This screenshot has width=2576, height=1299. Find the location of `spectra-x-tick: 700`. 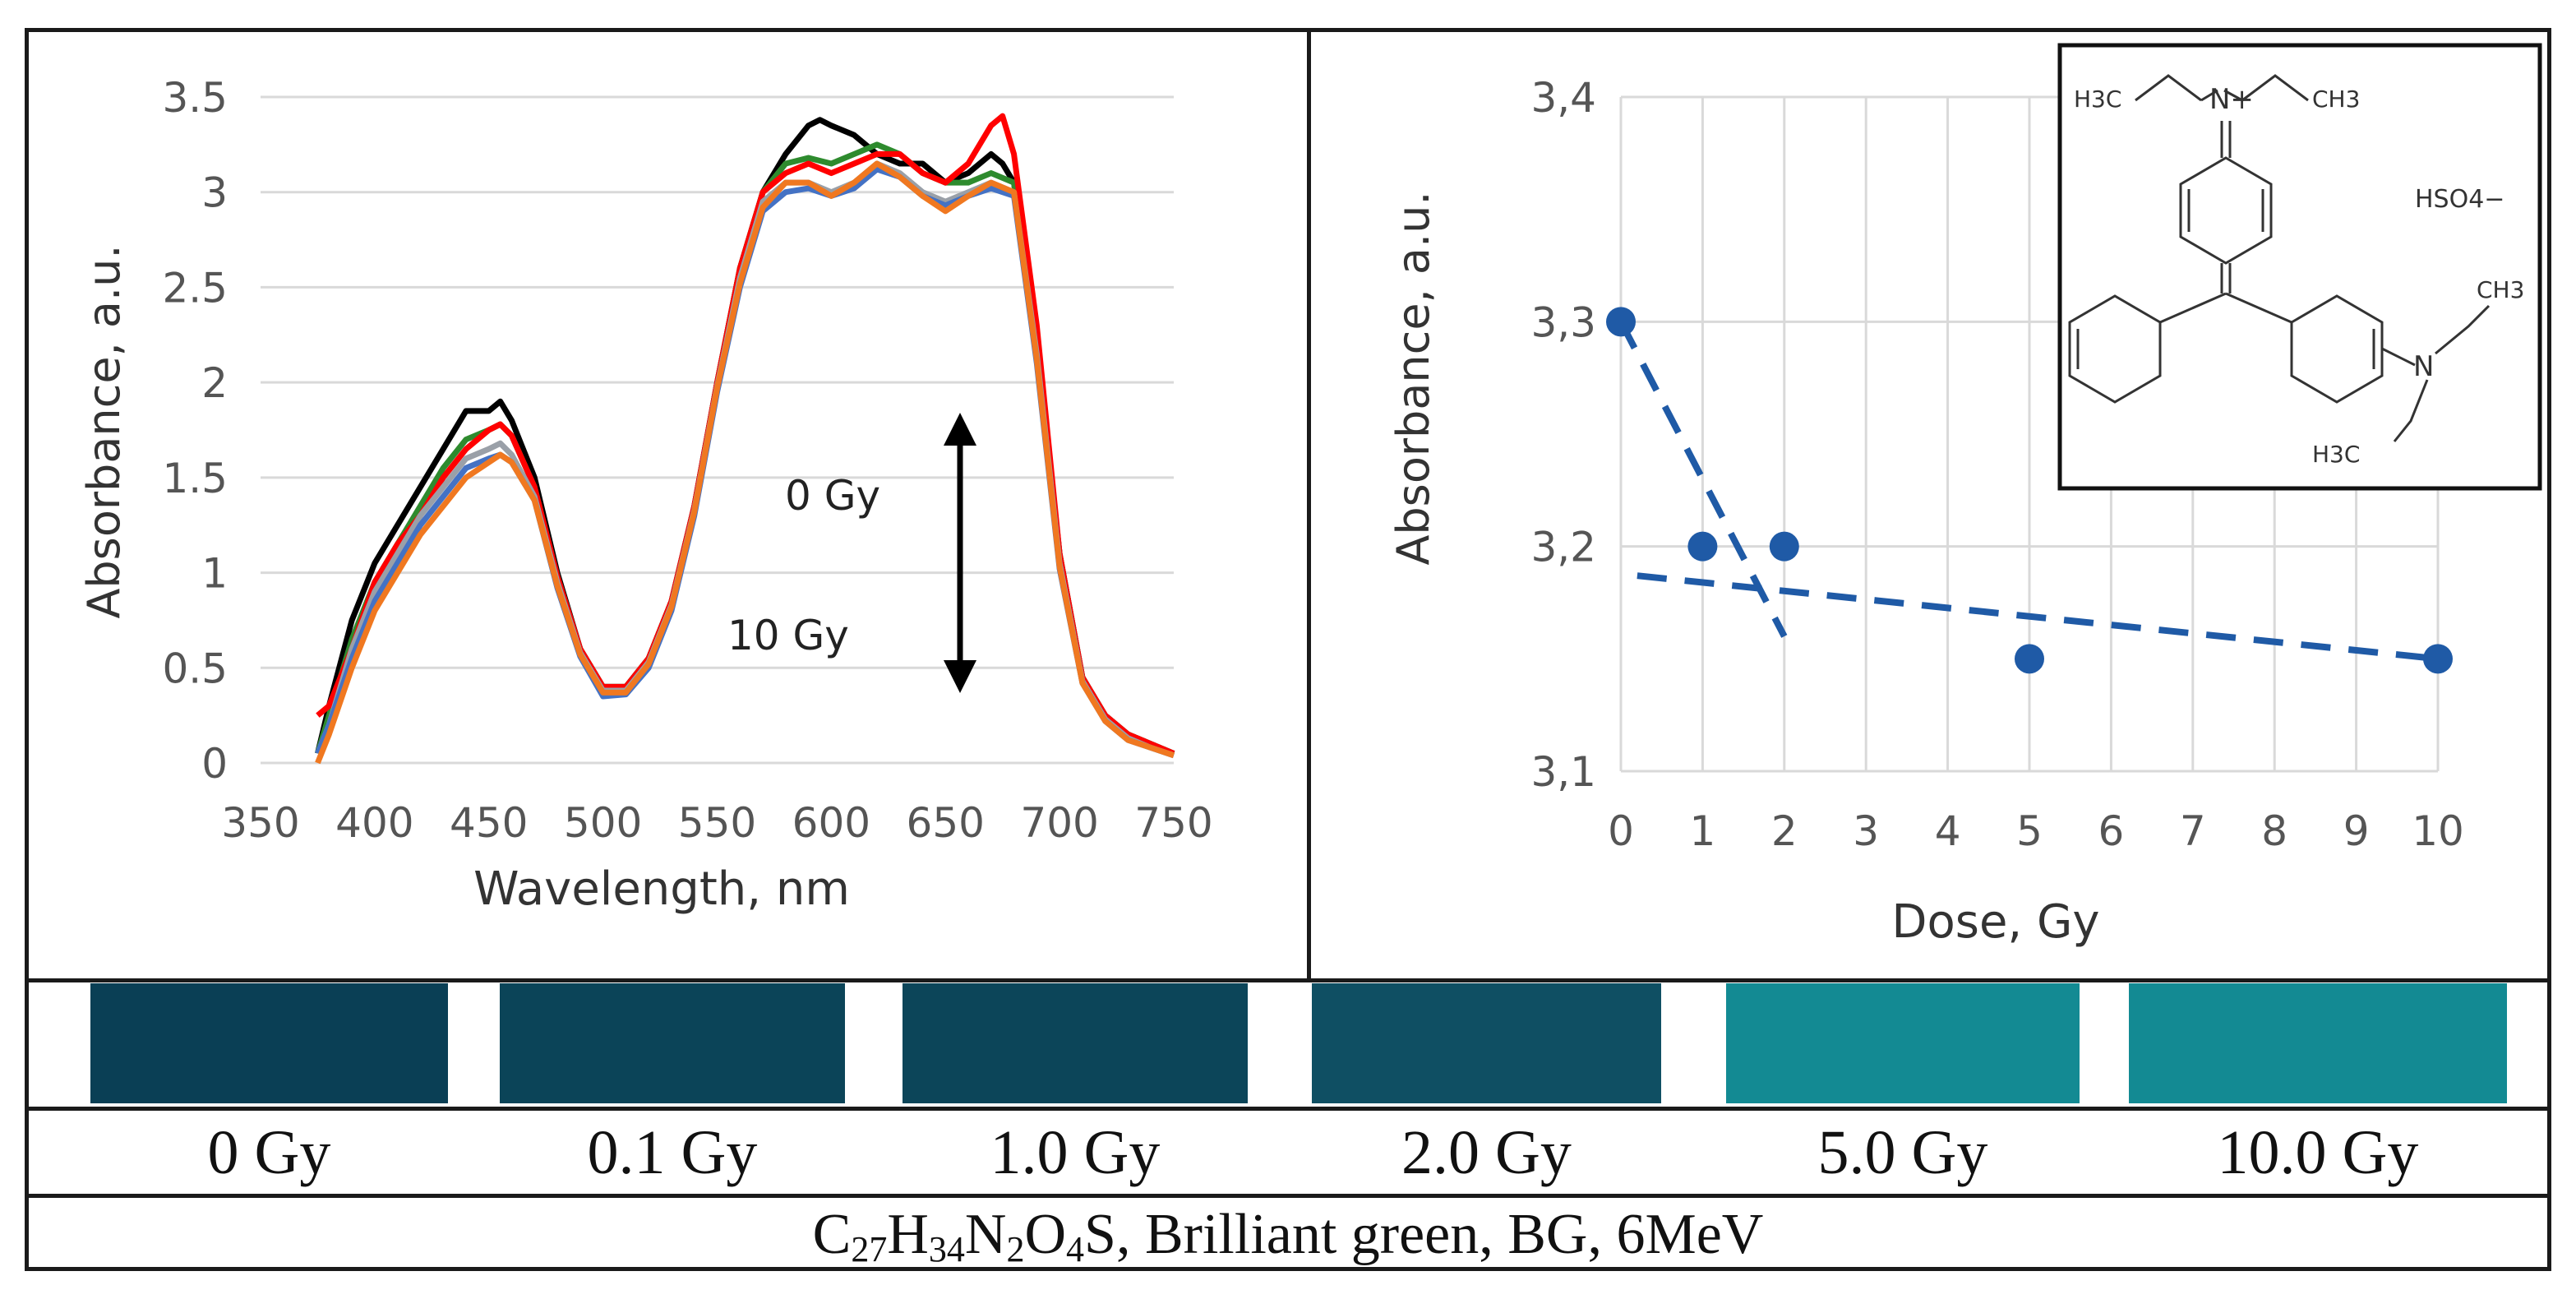

spectra-x-tick: 700 is located at coordinates (1059, 823).